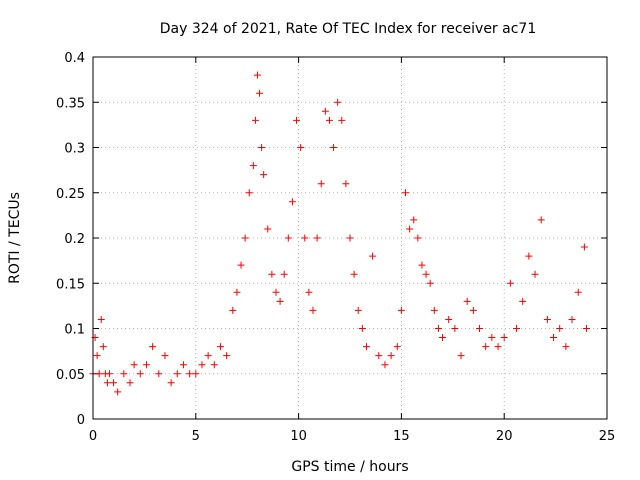 Image resolution: width=640 pixels, height=480 pixels. What do you see at coordinates (93, 436) in the screenshot?
I see `x-tick-label: 0` at bounding box center [93, 436].